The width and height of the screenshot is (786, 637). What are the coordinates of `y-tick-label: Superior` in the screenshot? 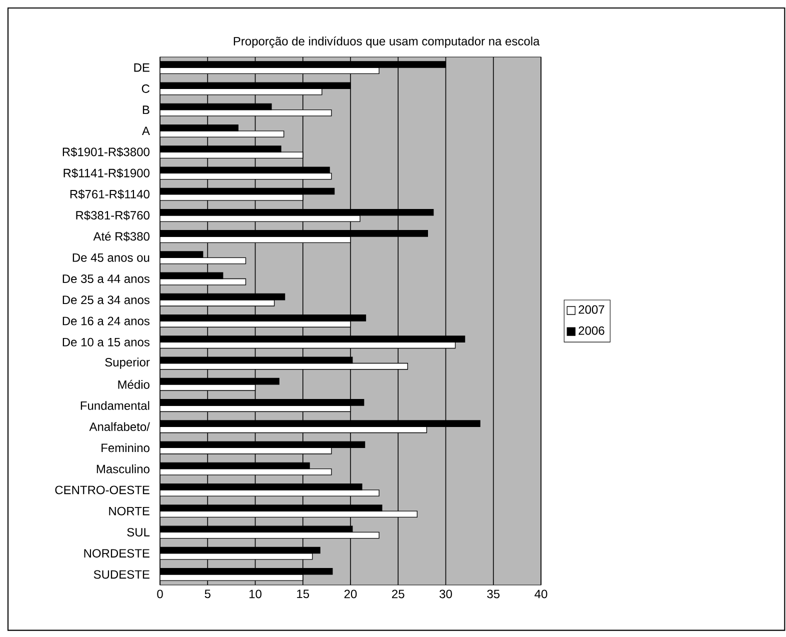 It's located at (127, 363).